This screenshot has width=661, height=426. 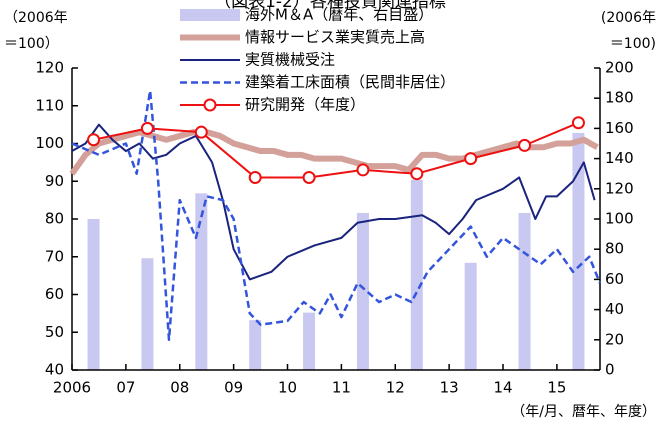 What do you see at coordinates (54, 294) in the screenshot?
I see `y-tick-label: 60` at bounding box center [54, 294].